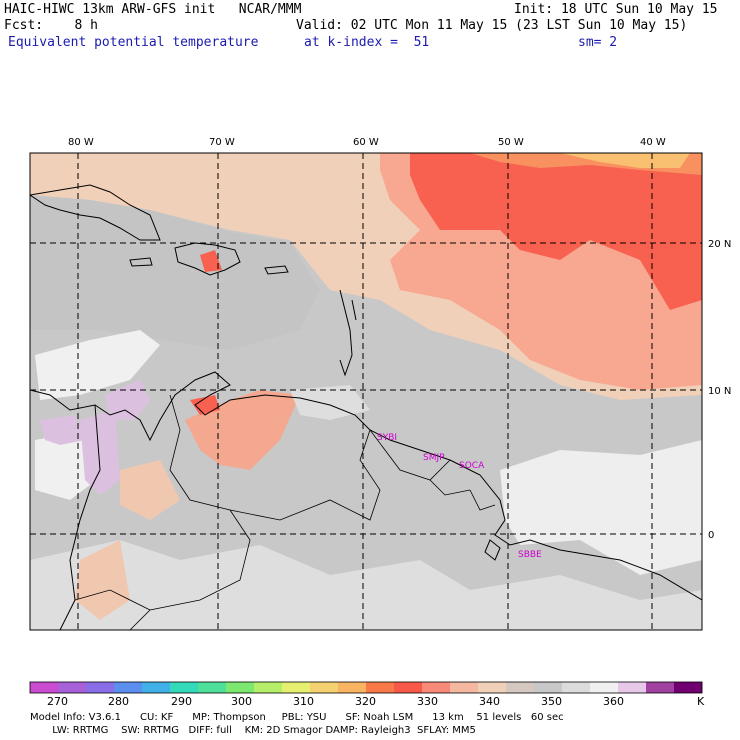 This screenshot has width=740, height=740. Describe the element at coordinates (95, 212) in the screenshot. I see `coast-cuba` at that location.